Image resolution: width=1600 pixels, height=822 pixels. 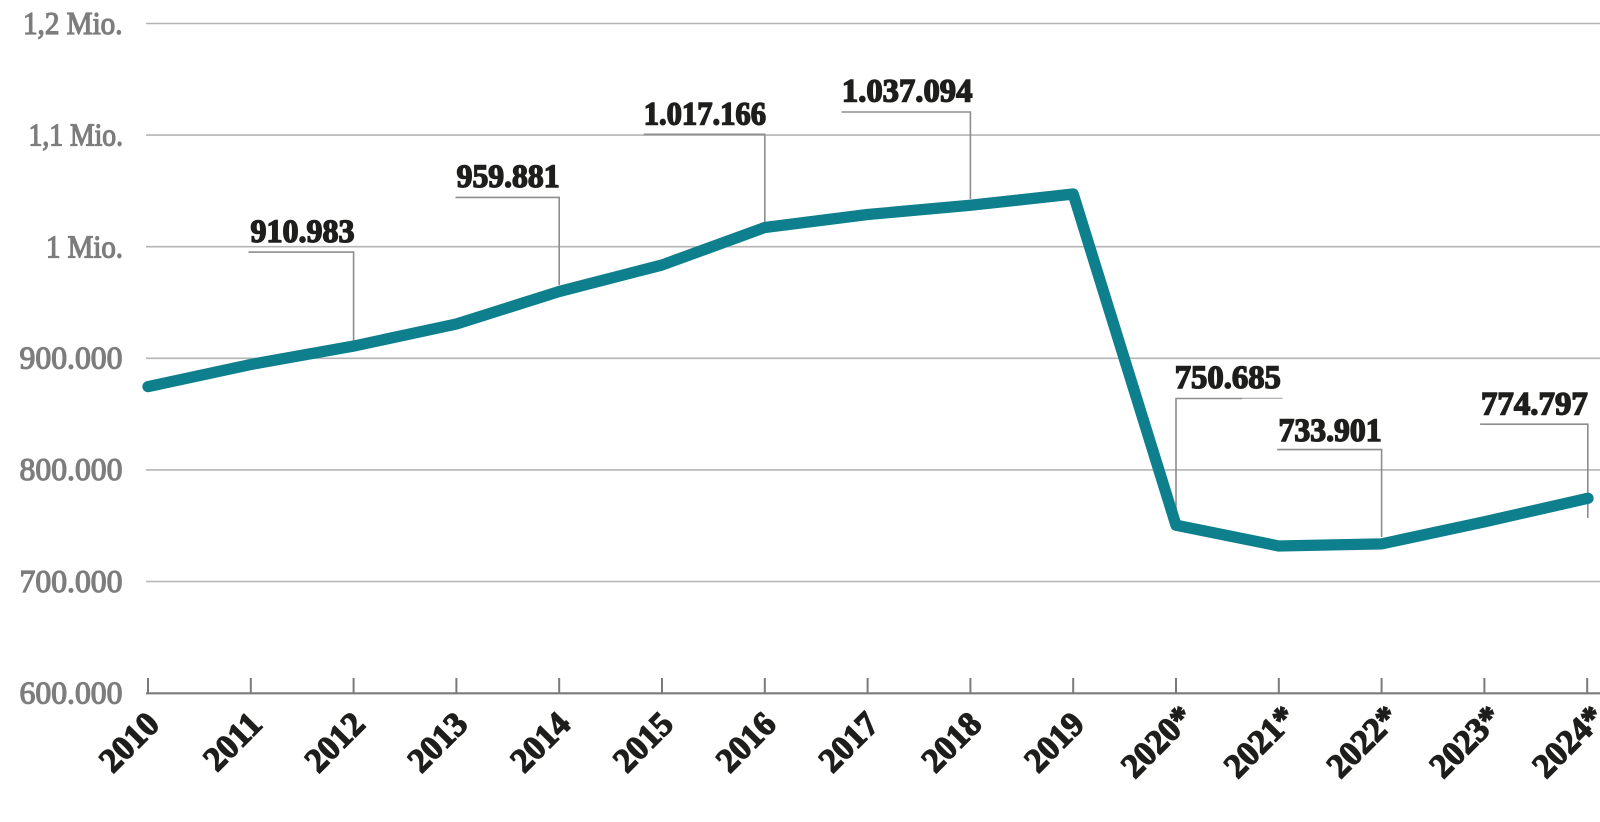 What do you see at coordinates (76, 134) in the screenshot?
I see `svg-text: 1,1 Mio.` at bounding box center [76, 134].